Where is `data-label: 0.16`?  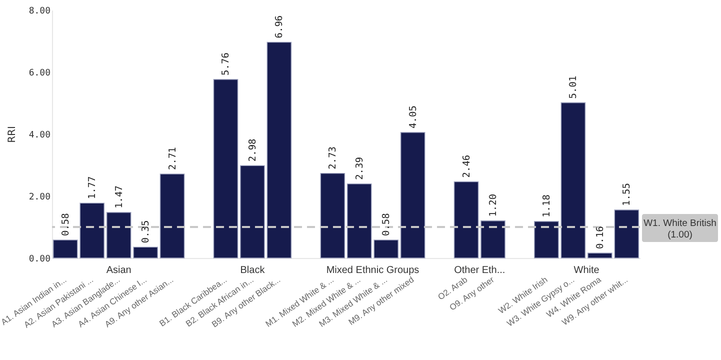 data-label: 0.16 is located at coordinates (600, 238).